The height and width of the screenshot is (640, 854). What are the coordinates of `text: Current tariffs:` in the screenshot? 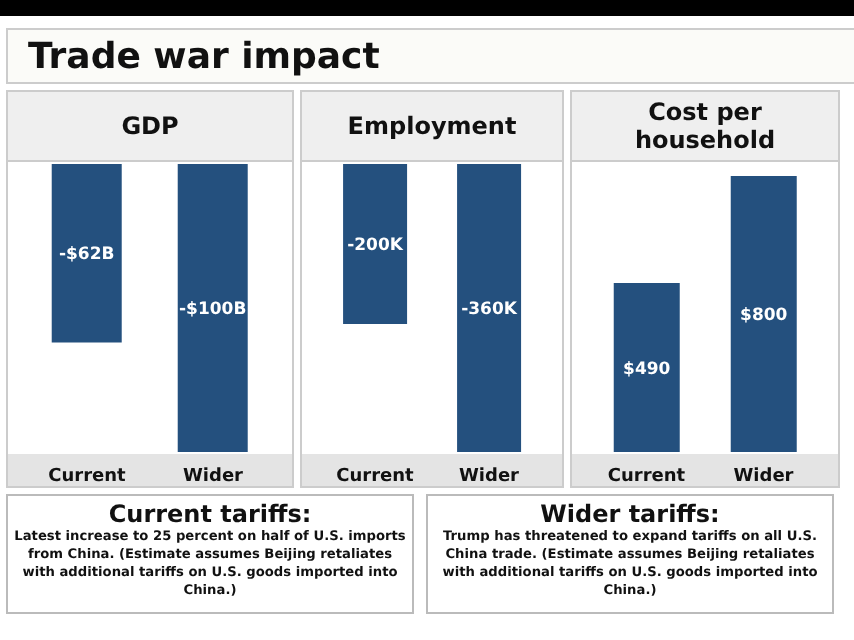 It's located at (210, 514).